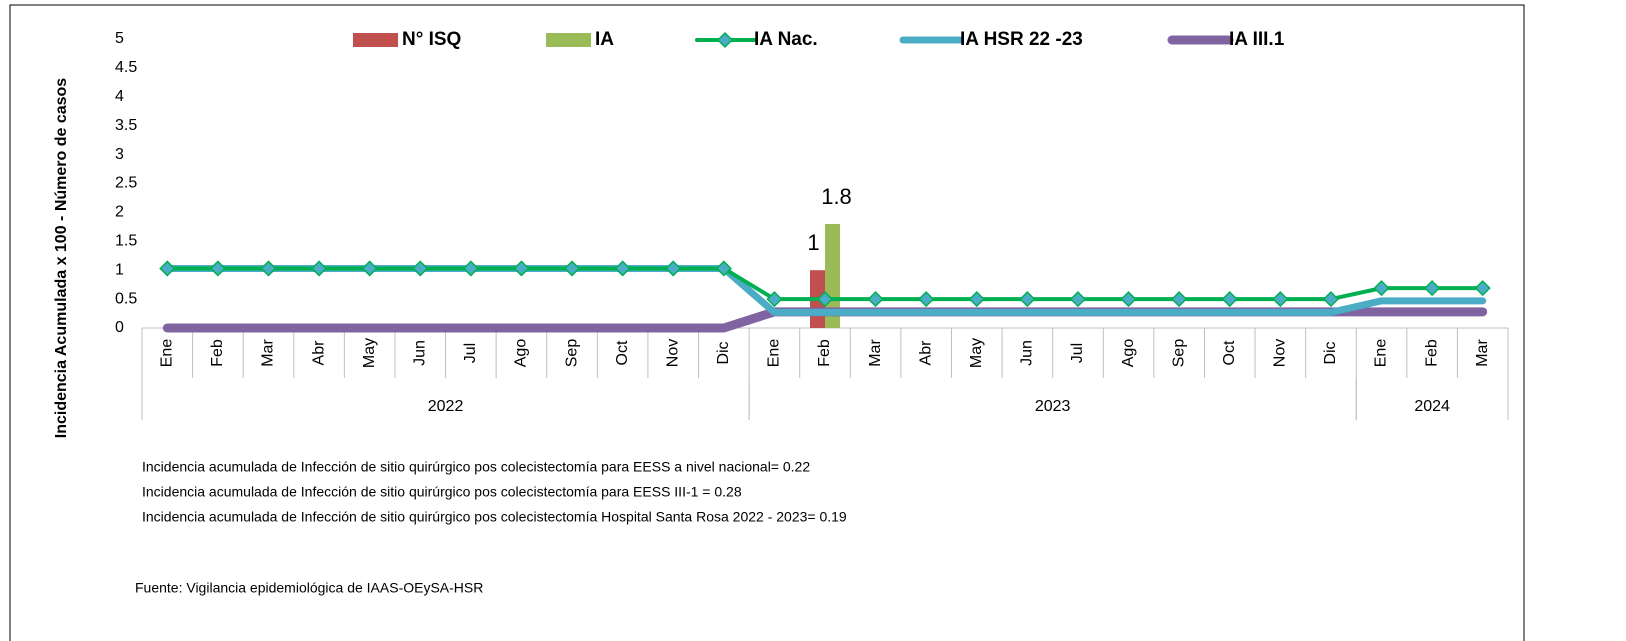  I want to click on group-label: 2024, so click(1432, 406).